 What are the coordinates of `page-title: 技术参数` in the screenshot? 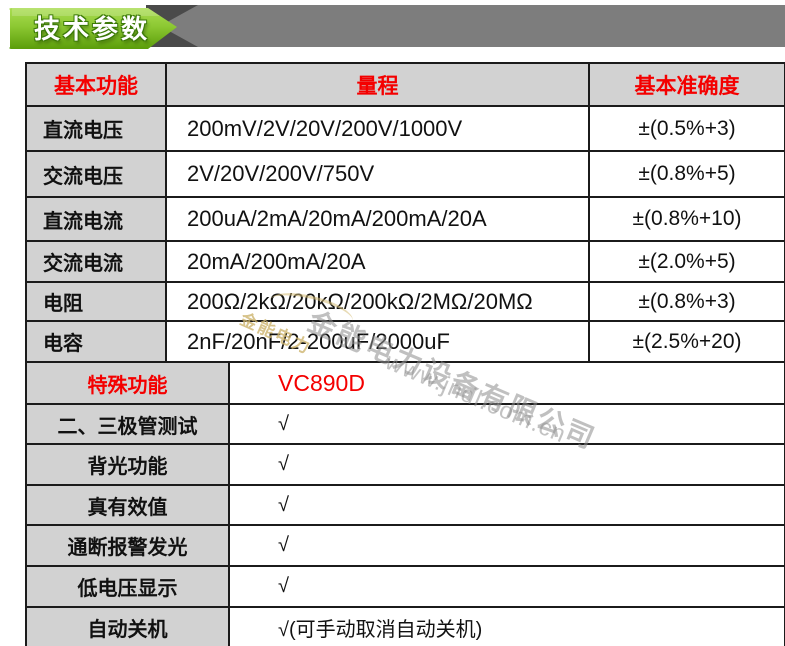 It's located at (91, 29).